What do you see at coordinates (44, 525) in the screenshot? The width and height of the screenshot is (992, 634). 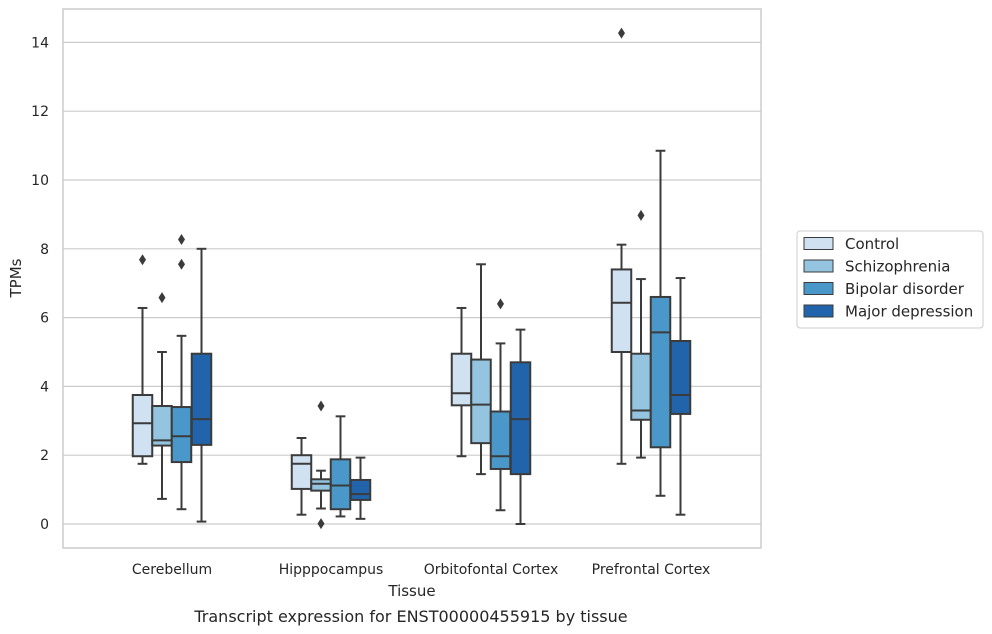 I see `y-tick-label-0: 0` at bounding box center [44, 525].